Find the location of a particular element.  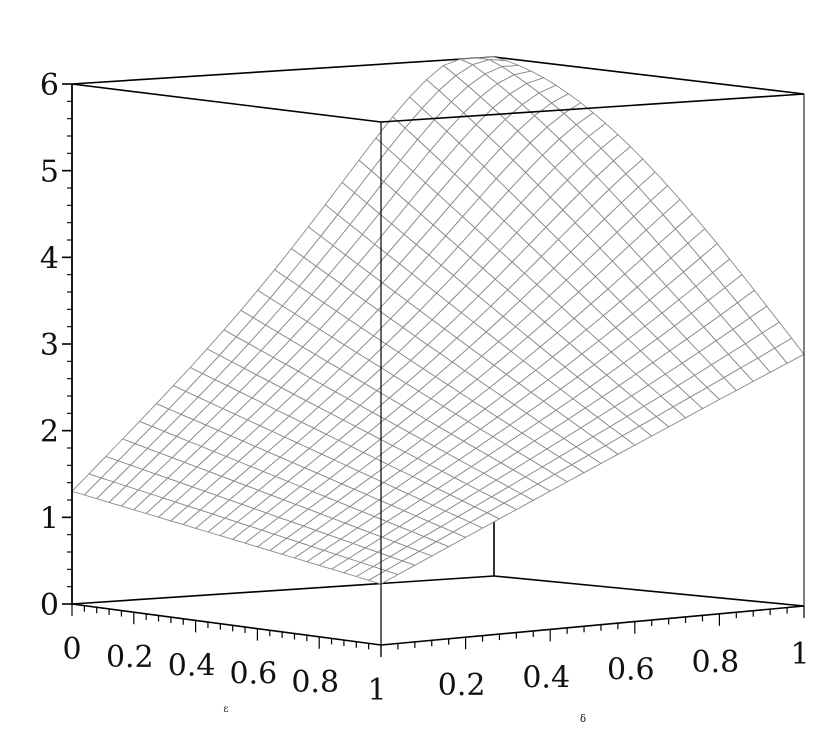

z-tick-label: 4 is located at coordinates (49, 258).